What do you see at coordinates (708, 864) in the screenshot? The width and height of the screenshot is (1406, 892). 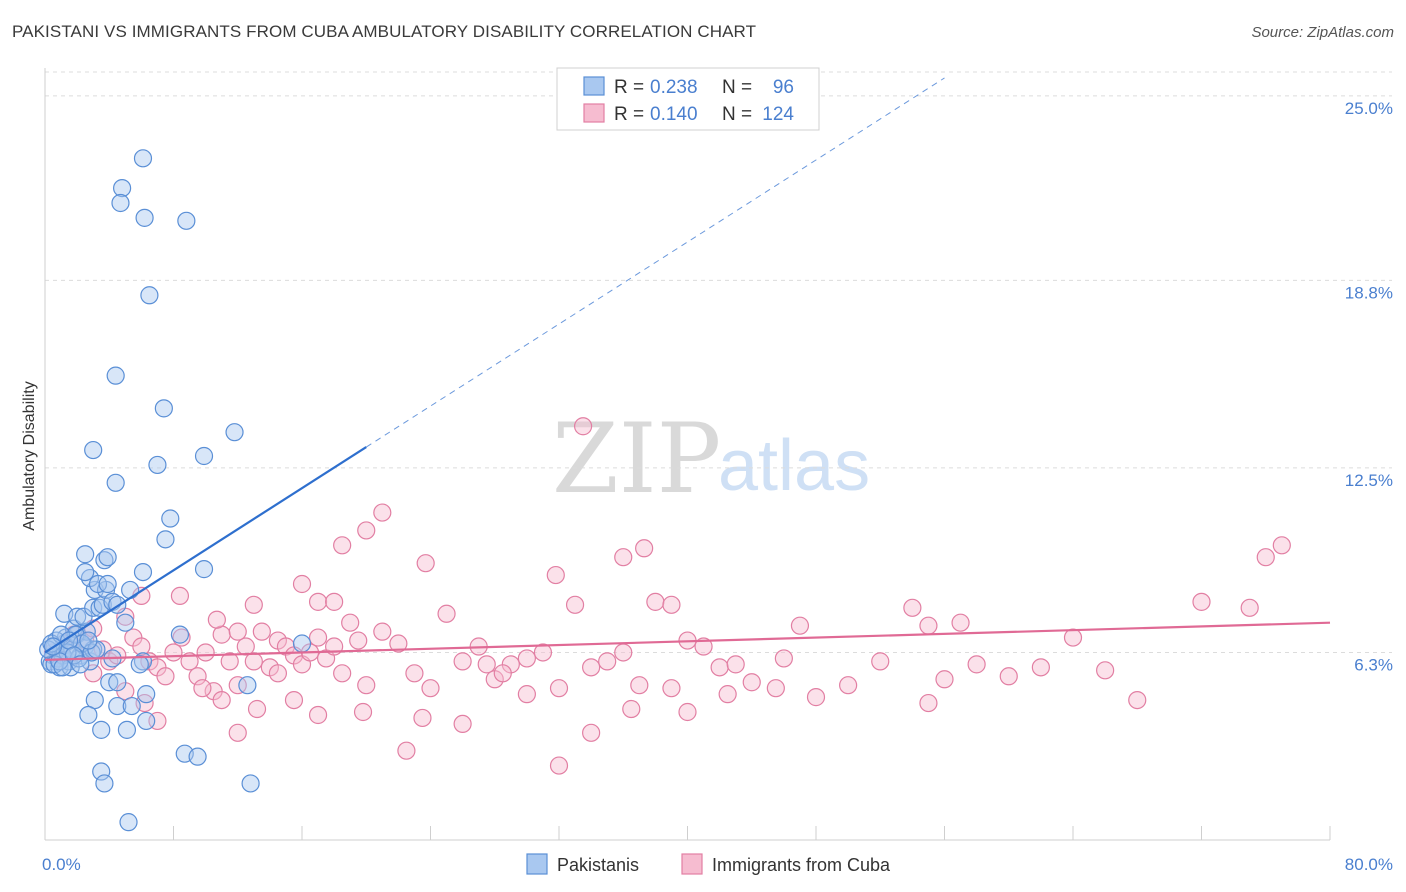 I see `series-legend: Pakistanis Immigrants from Cuba` at bounding box center [708, 864].